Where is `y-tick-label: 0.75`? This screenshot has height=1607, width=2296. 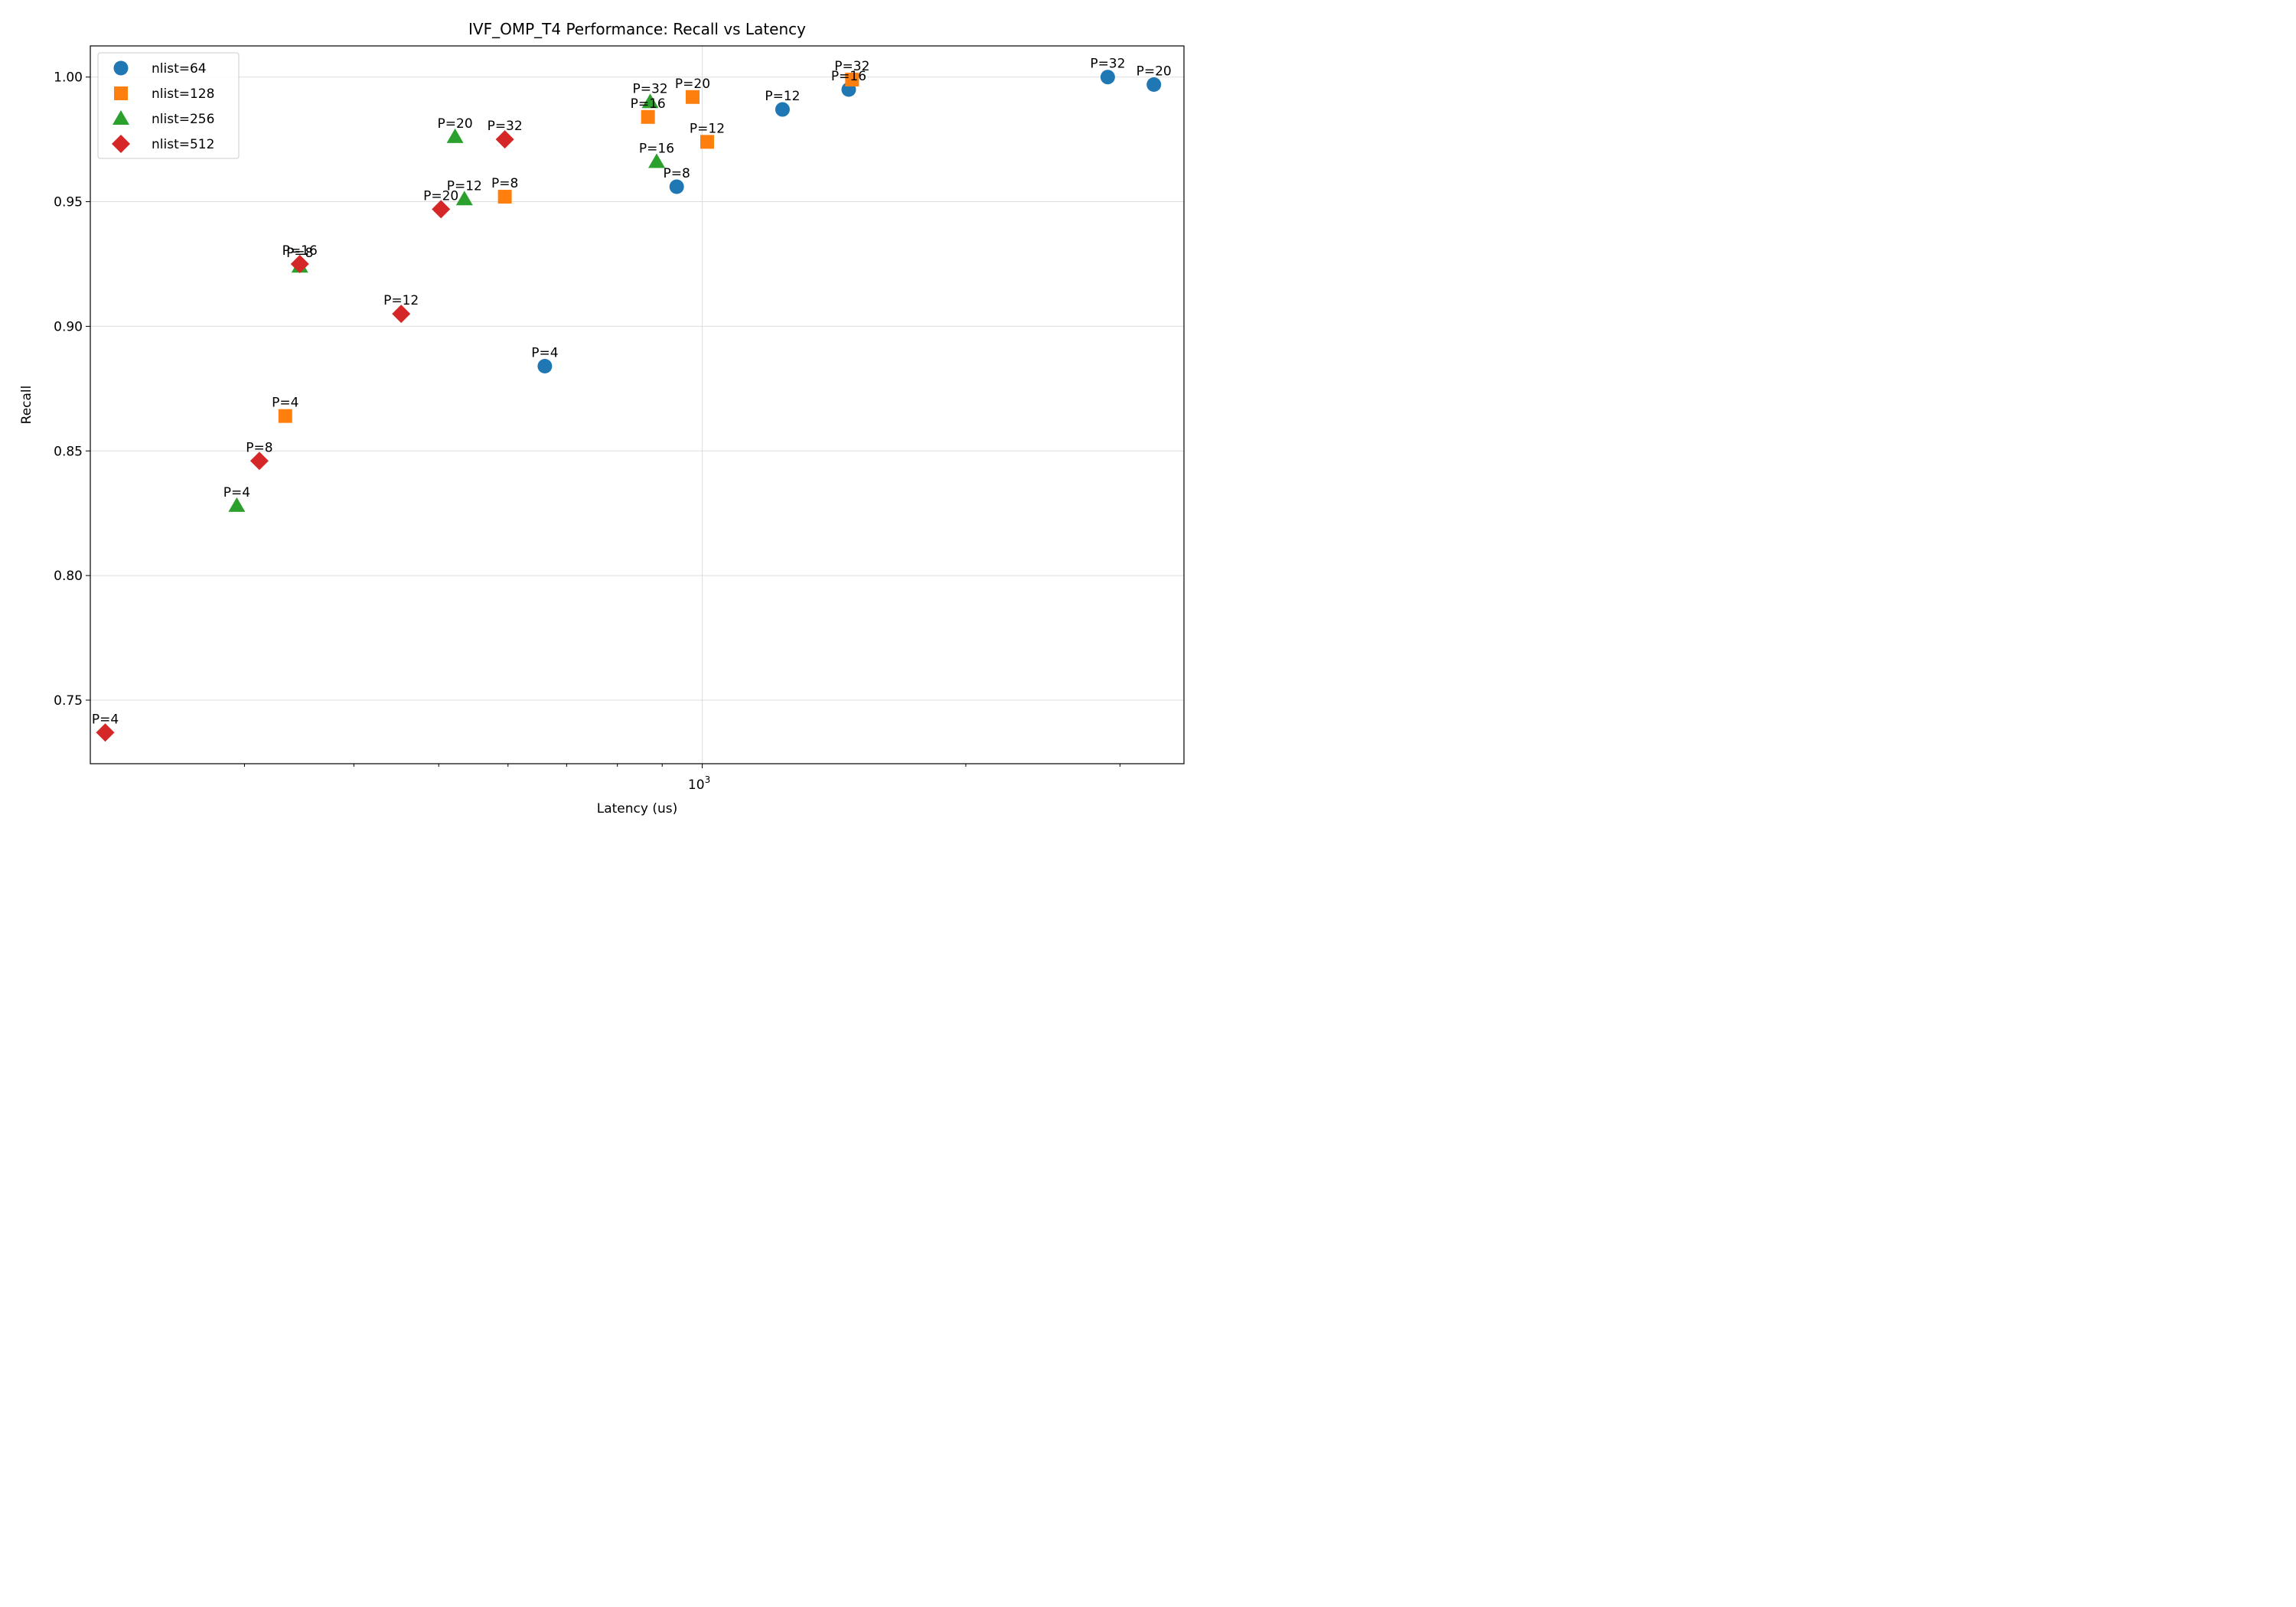
y-tick-label: 0.75 is located at coordinates (68, 701).